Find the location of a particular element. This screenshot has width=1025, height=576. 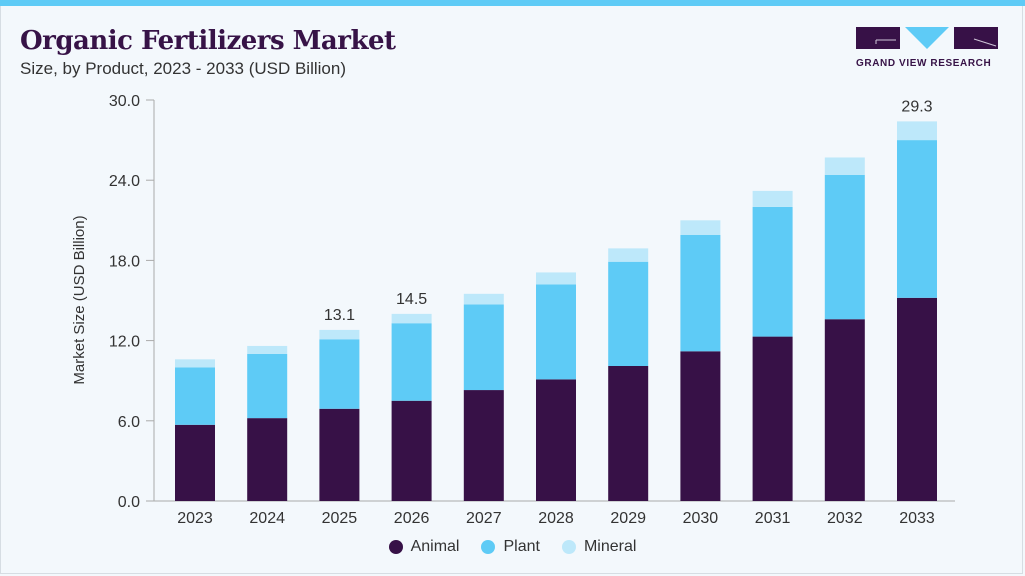

bar-animal-2032 is located at coordinates (844, 410).